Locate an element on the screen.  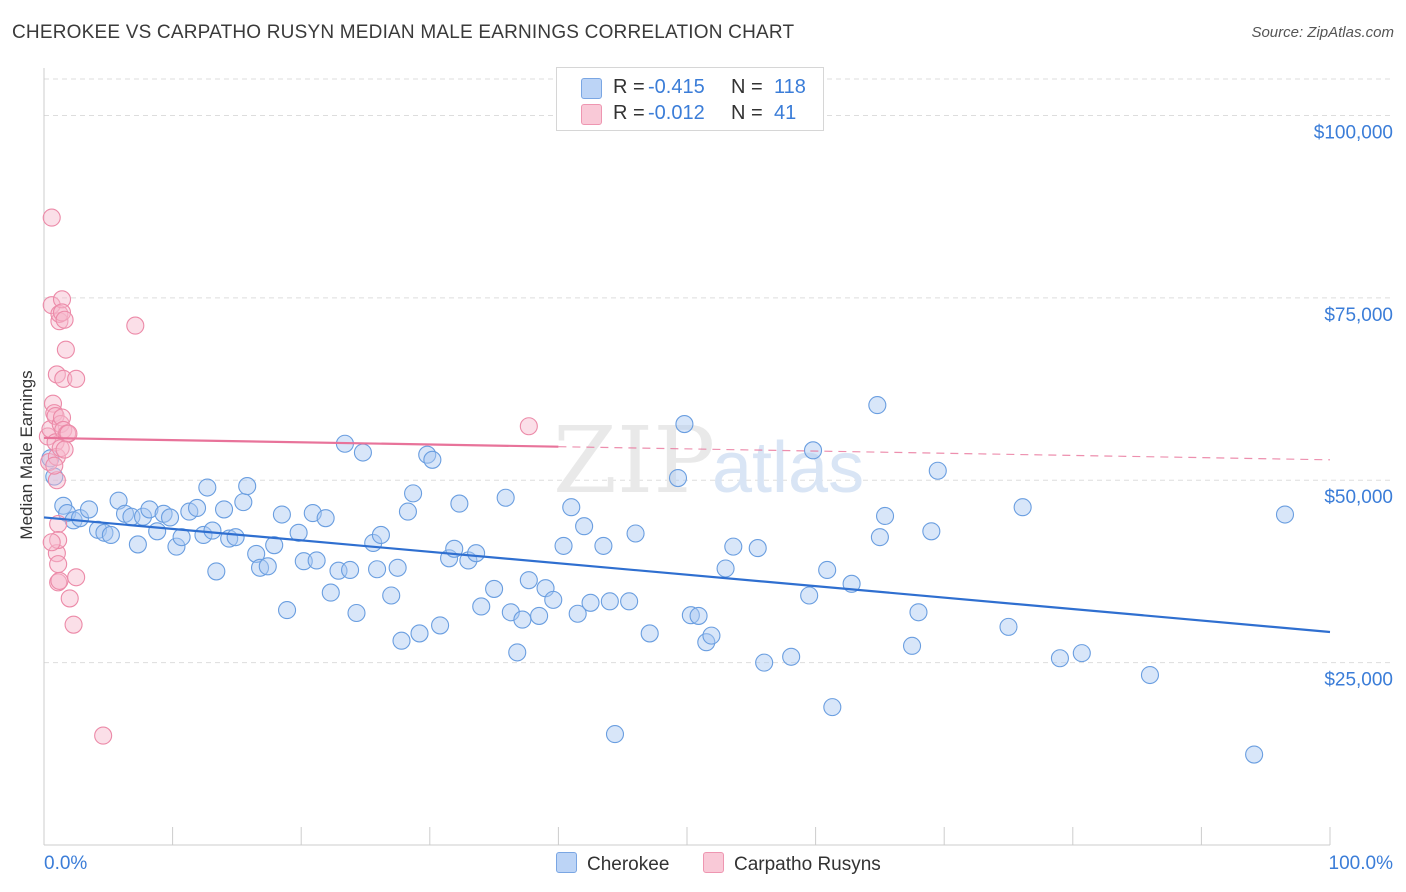
cherokee-swatch is located at coordinates (566, 862).